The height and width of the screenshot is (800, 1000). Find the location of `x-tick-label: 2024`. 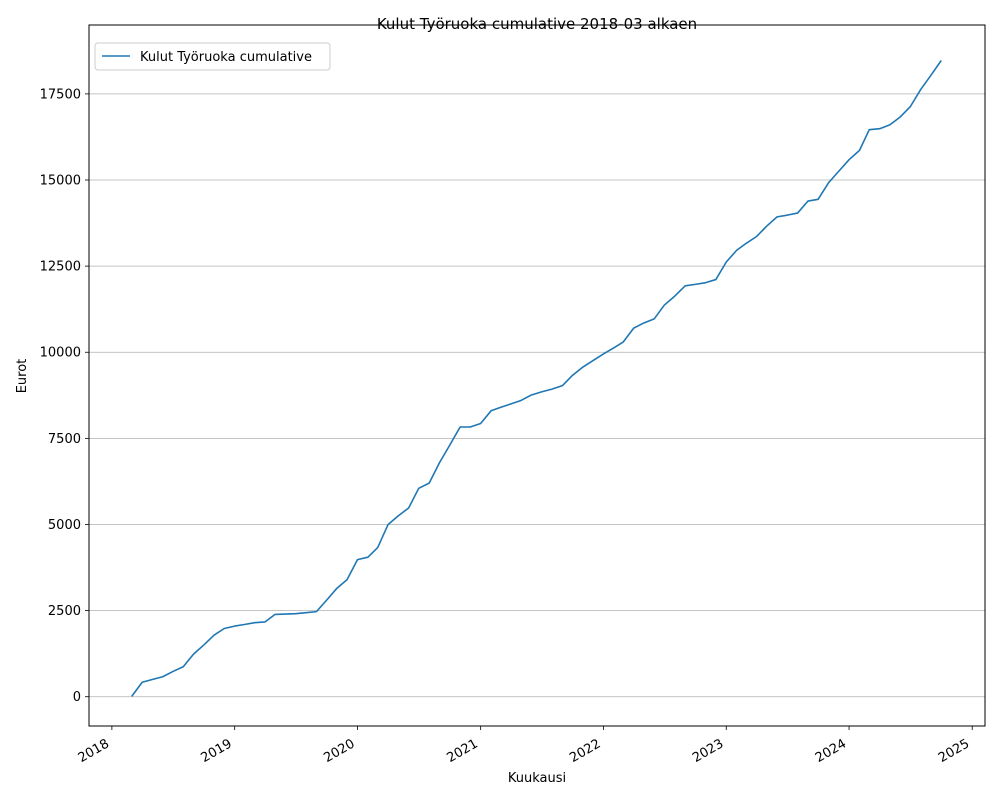

x-tick-label: 2024 is located at coordinates (831, 751).